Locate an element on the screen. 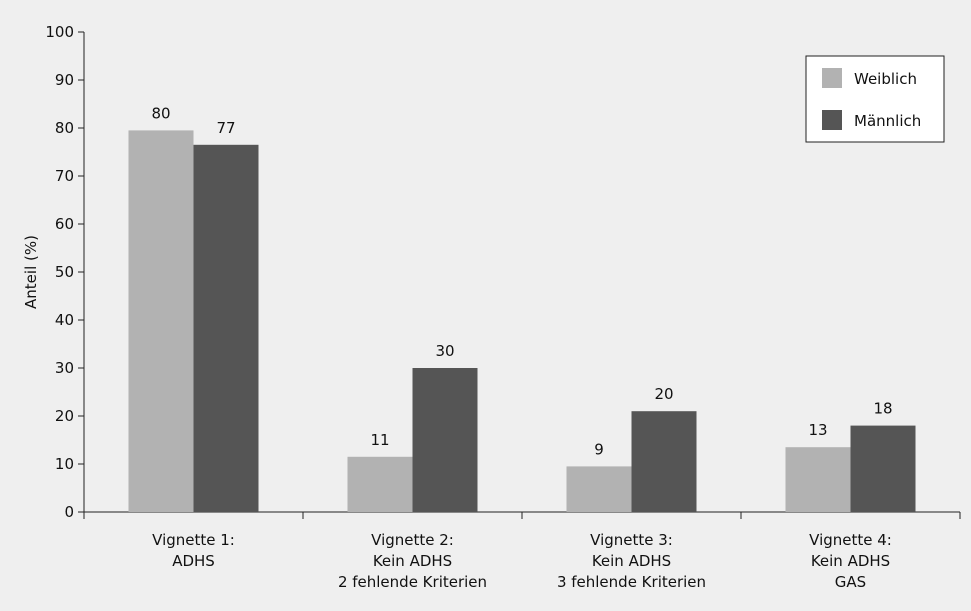  x-category-label: Vignette 2: is located at coordinates (412, 540).